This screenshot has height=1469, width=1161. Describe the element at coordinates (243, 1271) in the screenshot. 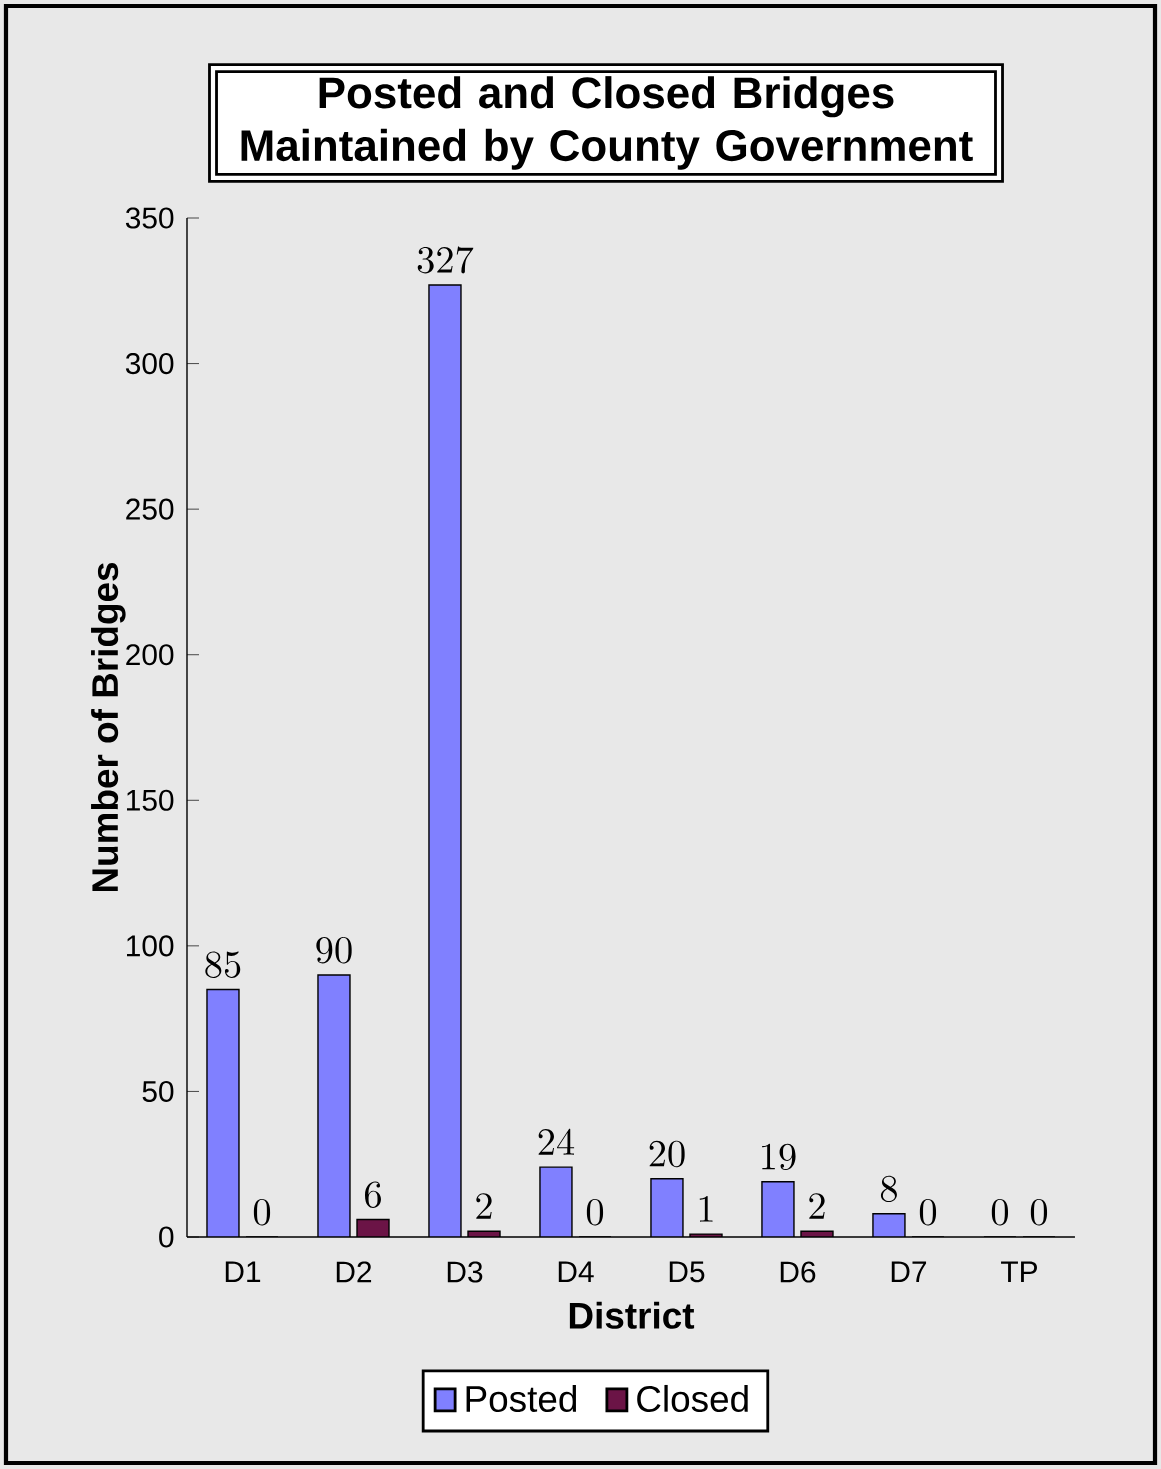

I see `x-tick-label: D1` at that location.